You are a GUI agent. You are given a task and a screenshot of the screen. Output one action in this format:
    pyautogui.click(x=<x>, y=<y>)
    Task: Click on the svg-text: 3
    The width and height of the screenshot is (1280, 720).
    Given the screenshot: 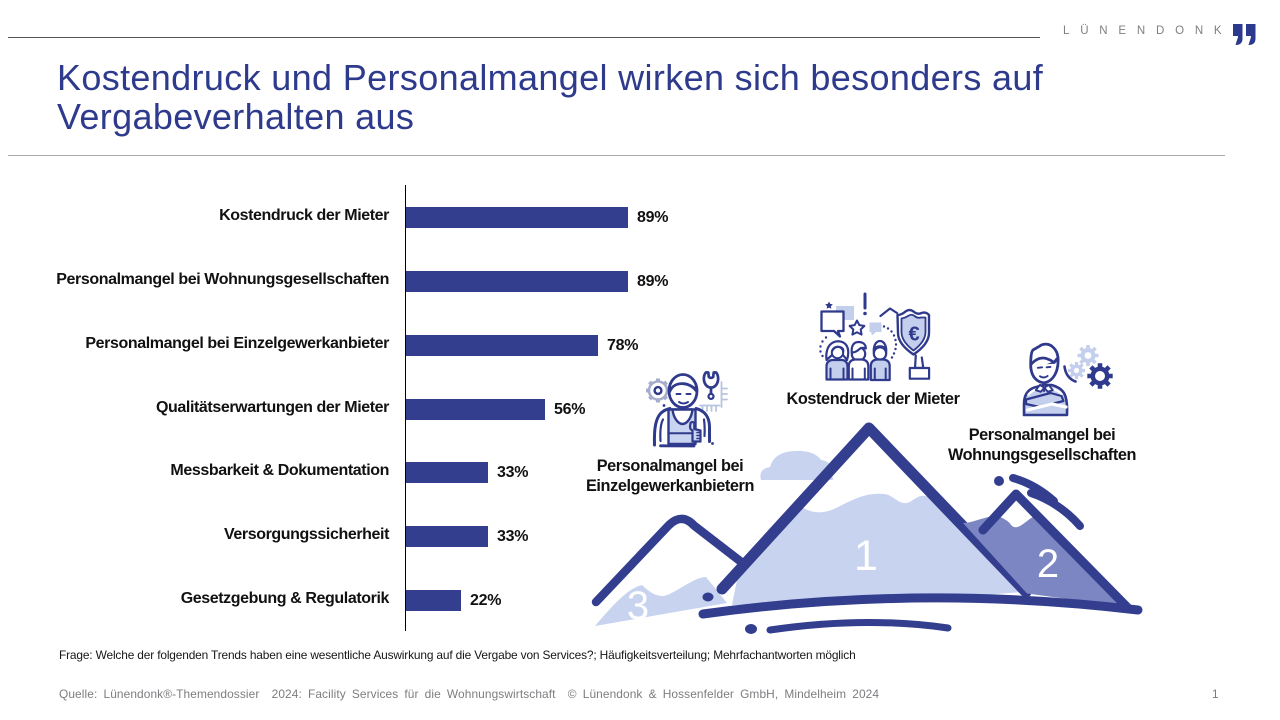 What is the action you would take?
    pyautogui.click(x=638, y=606)
    